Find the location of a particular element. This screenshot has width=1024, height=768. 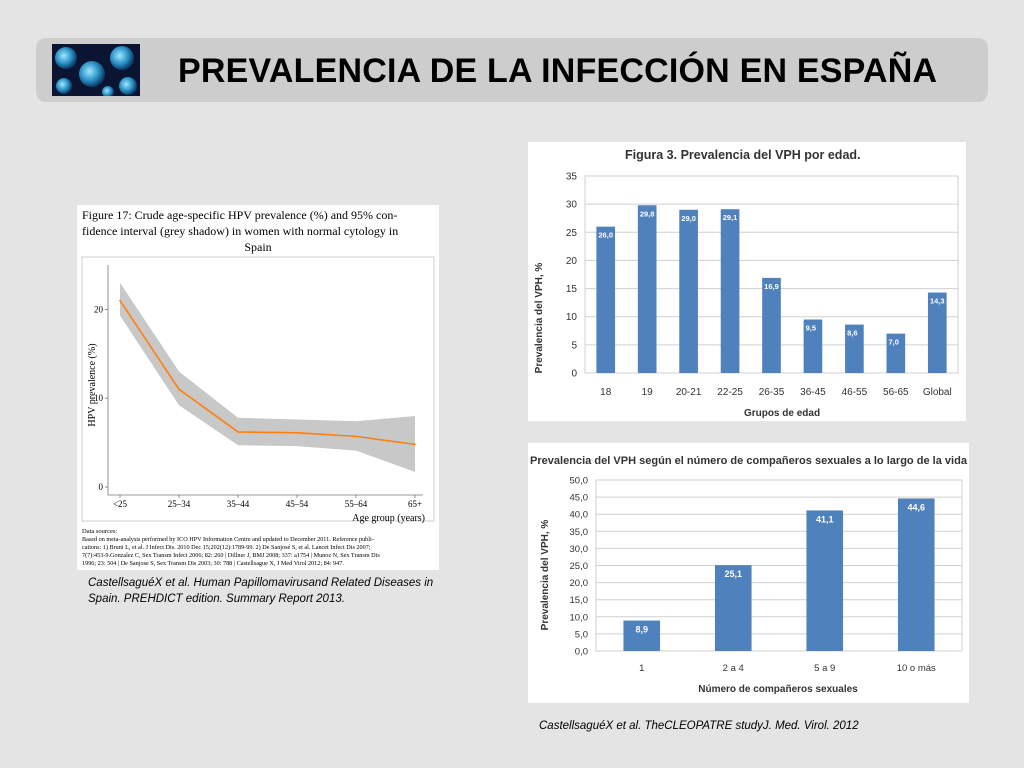

chart1-prevalence-line is located at coordinates (267, 373).